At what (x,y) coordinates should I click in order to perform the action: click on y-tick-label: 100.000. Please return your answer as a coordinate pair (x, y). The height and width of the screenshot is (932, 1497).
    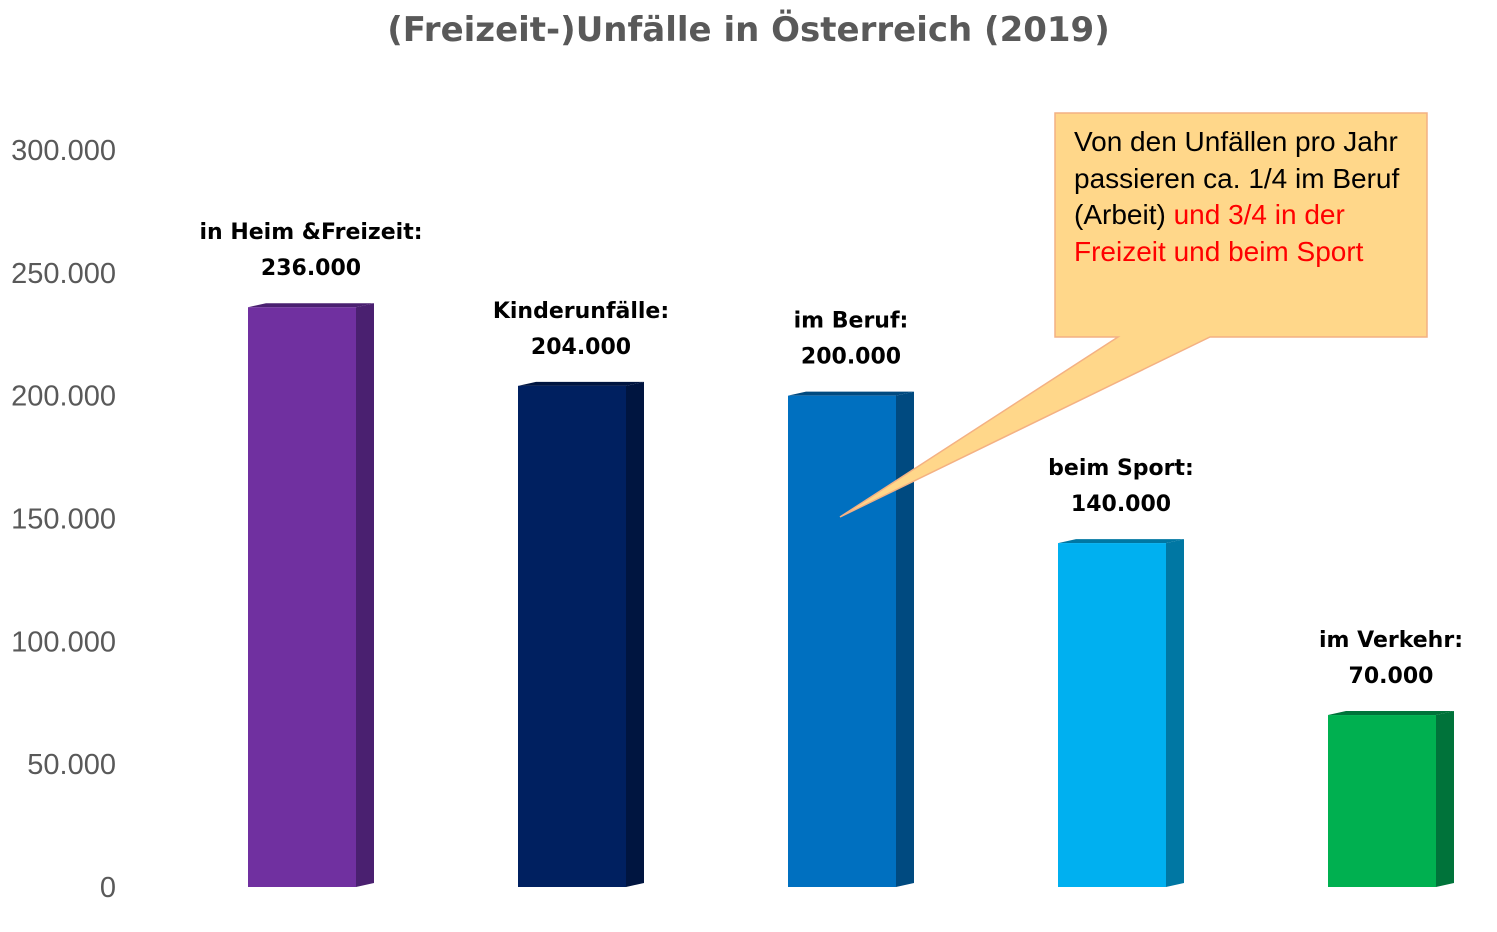
    Looking at the image, I should click on (63, 642).